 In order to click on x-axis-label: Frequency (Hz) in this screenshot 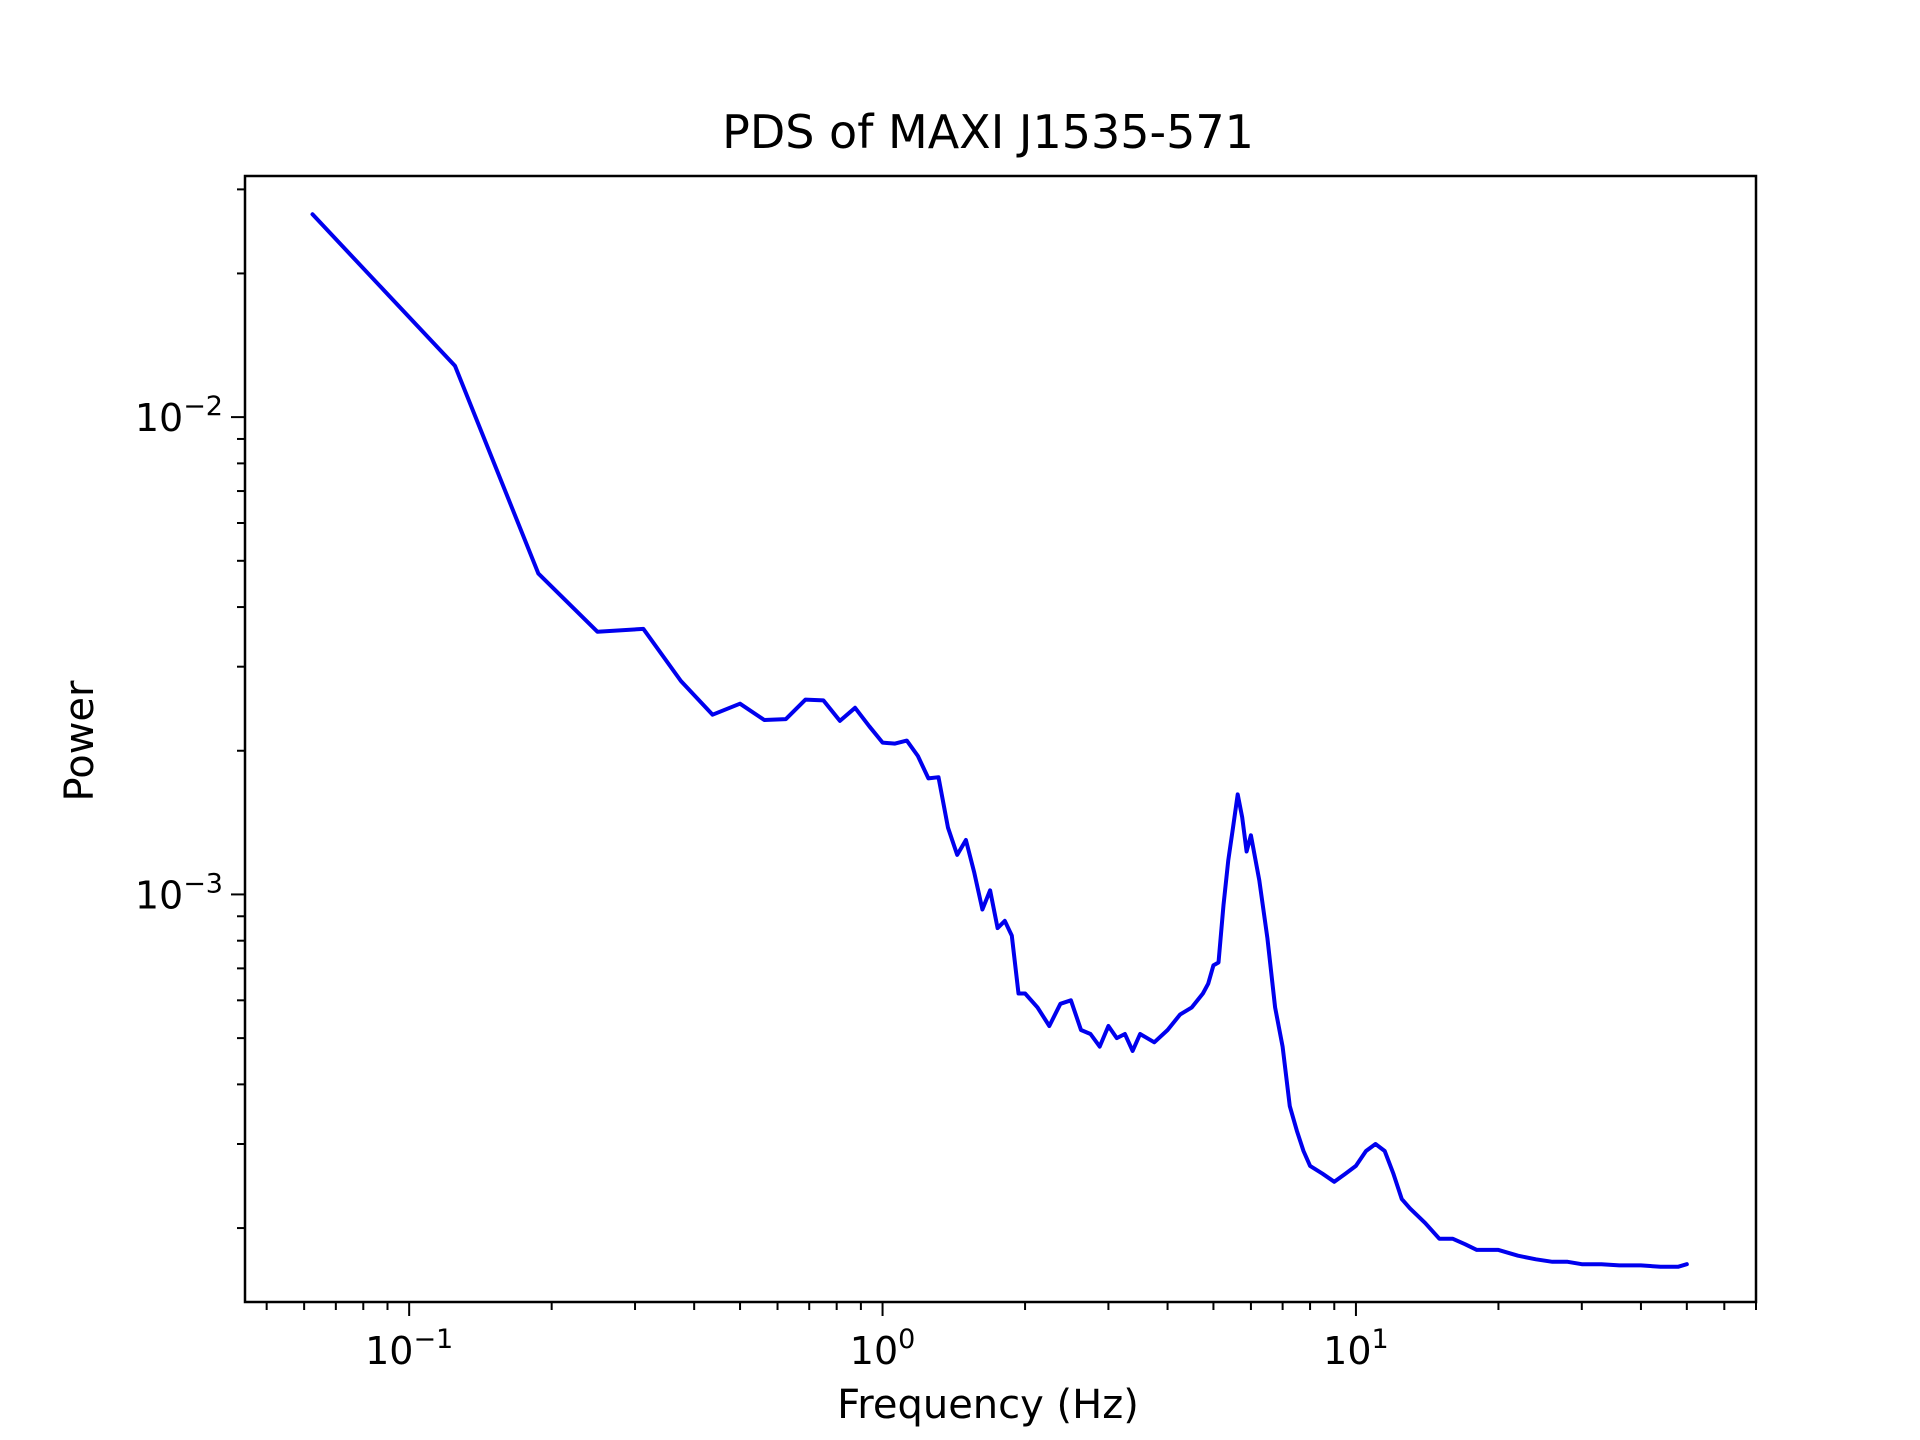, I will do `click(988, 1405)`.